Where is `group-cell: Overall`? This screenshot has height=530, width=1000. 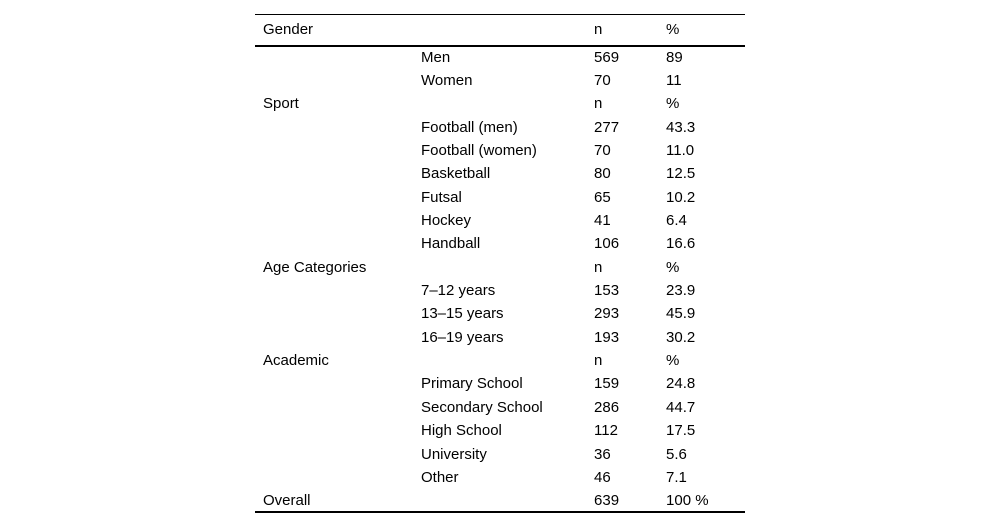
group-cell: Overall is located at coordinates (287, 500).